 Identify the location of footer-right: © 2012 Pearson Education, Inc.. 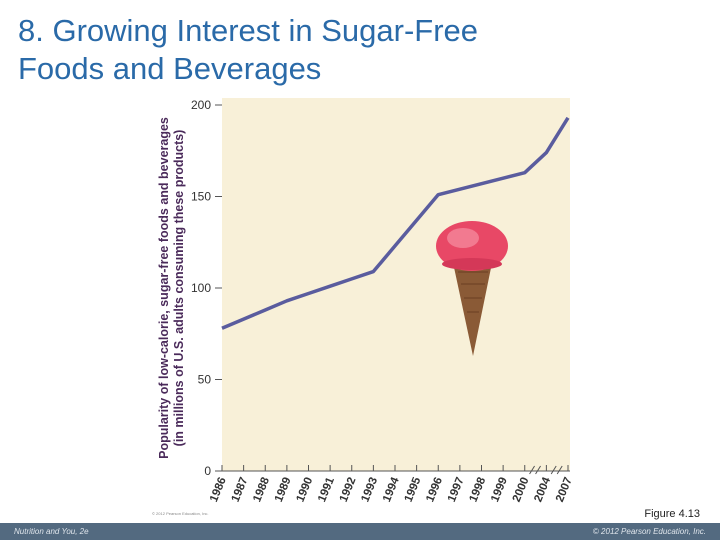
(649, 531).